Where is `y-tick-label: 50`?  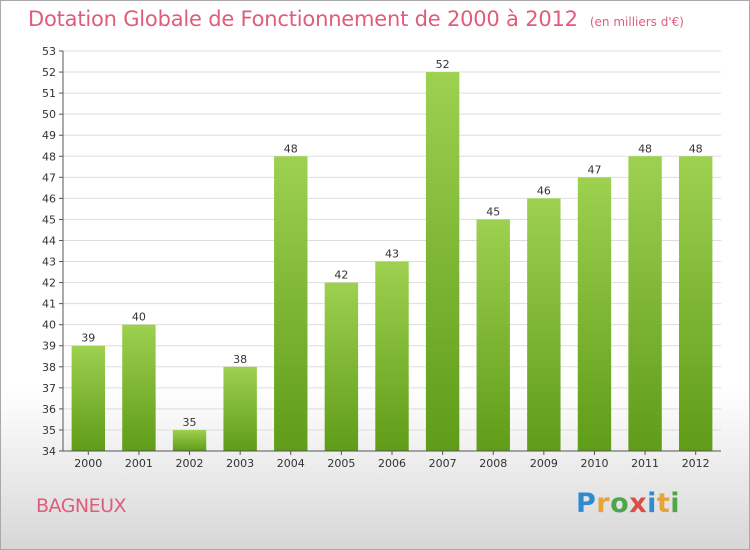 y-tick-label: 50 is located at coordinates (49, 114).